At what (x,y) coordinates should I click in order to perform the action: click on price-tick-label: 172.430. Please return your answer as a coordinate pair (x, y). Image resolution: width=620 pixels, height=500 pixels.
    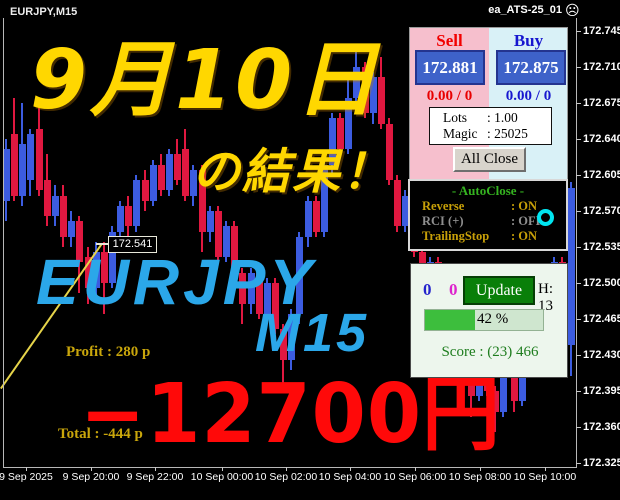
    Looking at the image, I should click on (601, 355).